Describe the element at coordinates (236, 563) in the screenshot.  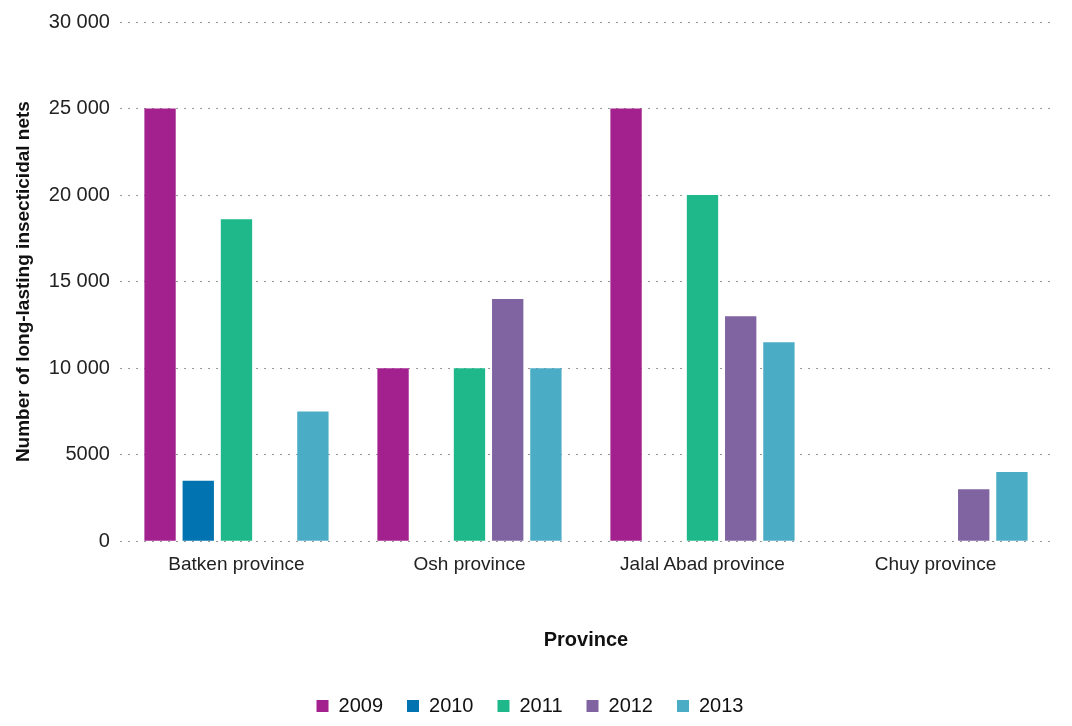
I see `x-tick-label: Batken province` at that location.